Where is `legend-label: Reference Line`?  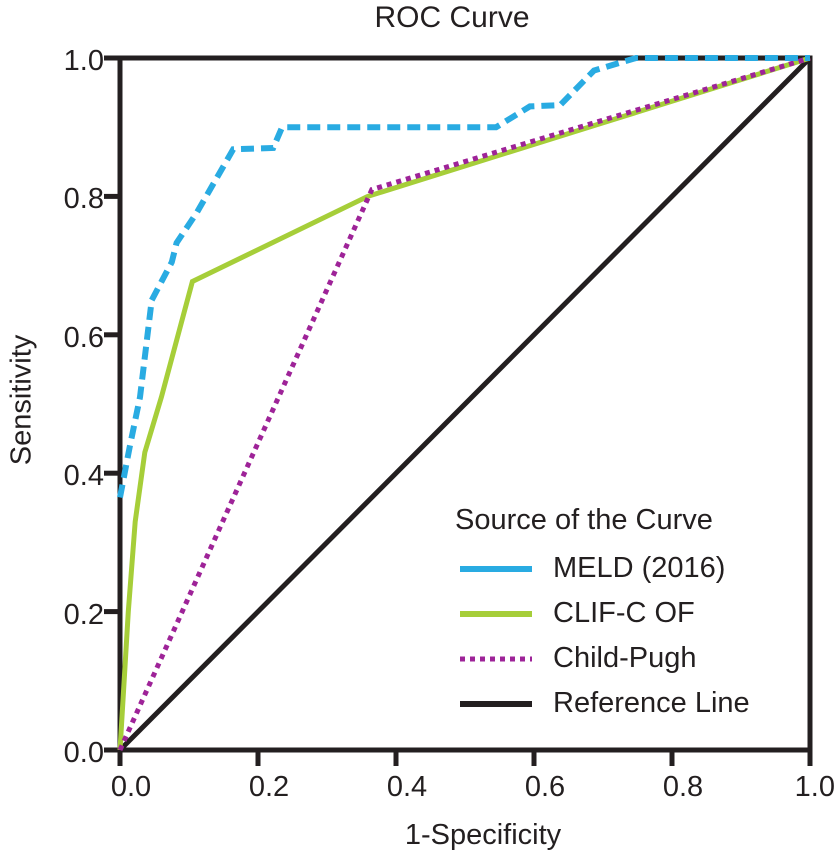 legend-label: Reference Line is located at coordinates (651, 703).